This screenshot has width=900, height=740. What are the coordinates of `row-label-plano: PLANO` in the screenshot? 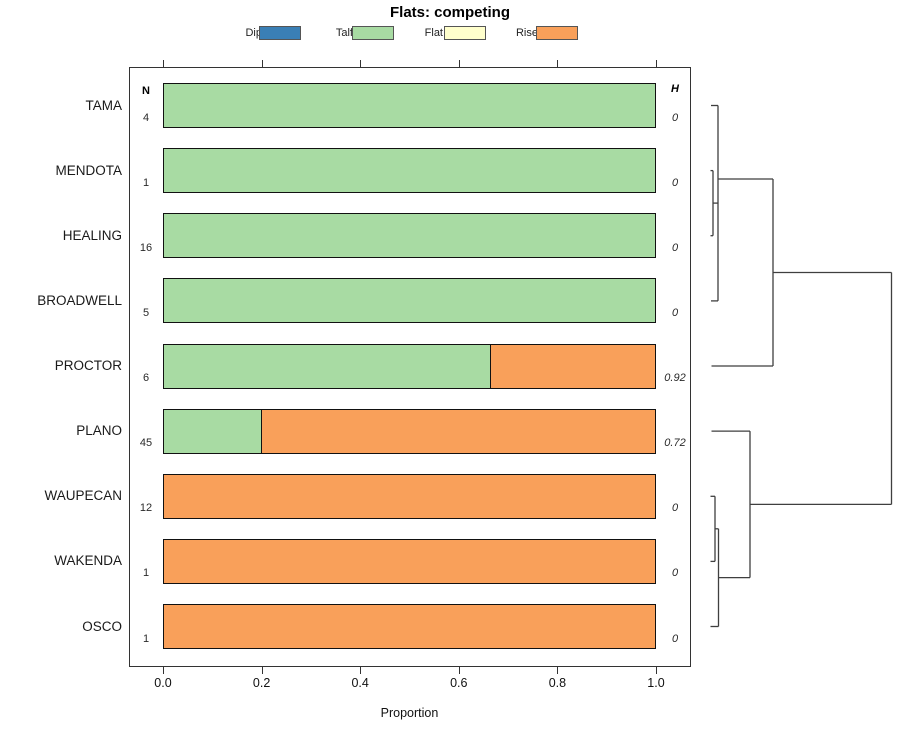 It's located at (99, 431).